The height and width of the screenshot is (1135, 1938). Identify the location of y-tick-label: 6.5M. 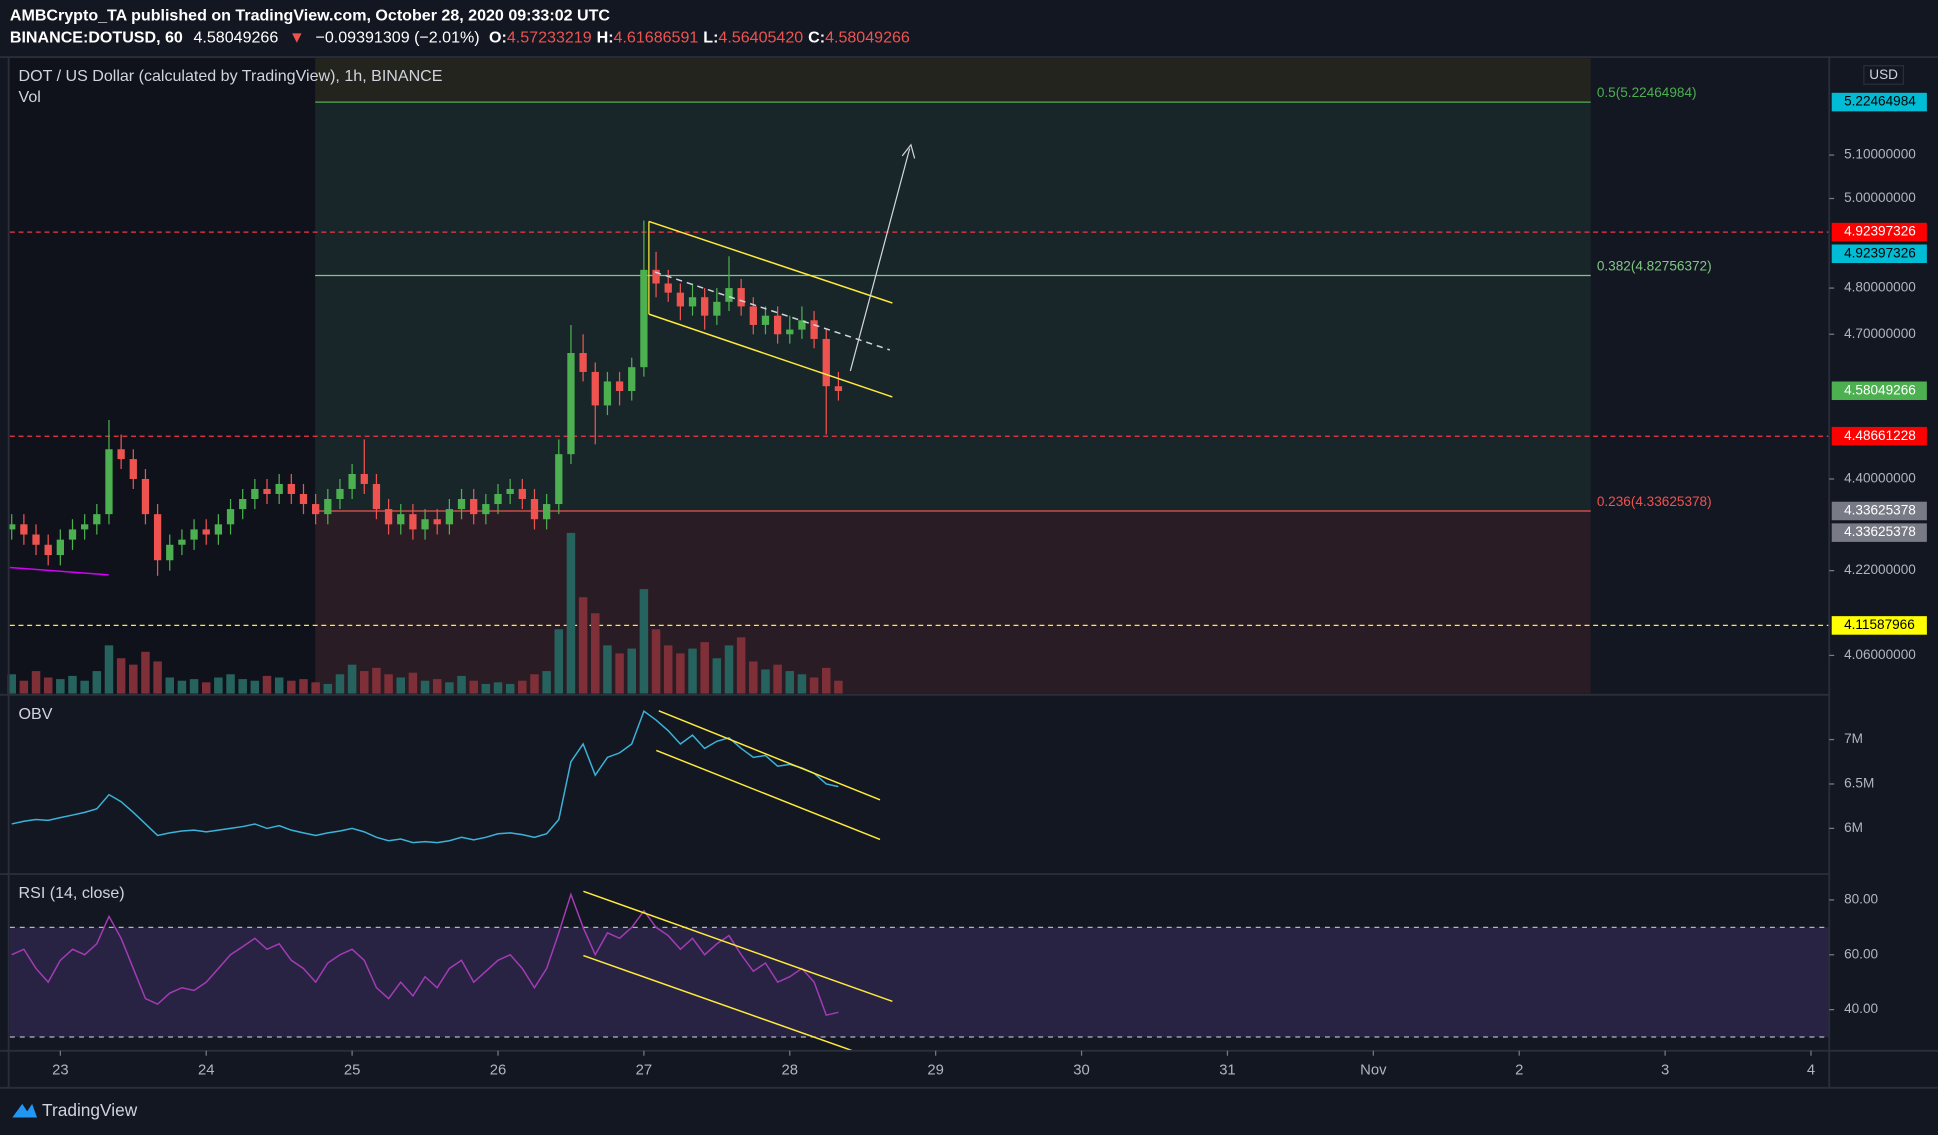
(1859, 783).